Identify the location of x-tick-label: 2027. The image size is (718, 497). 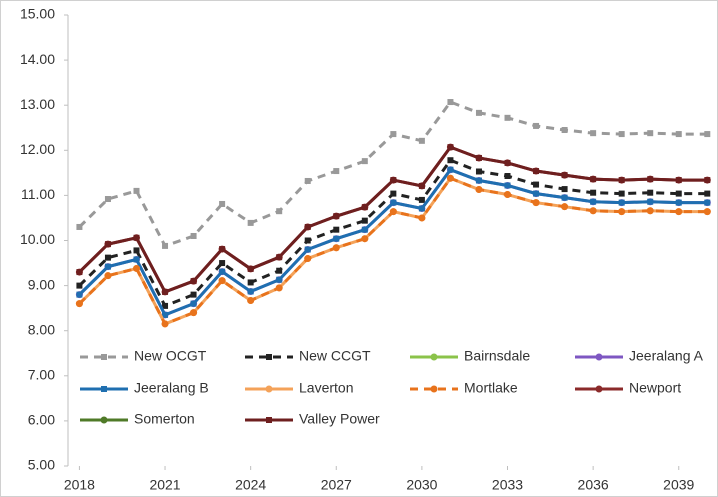
(336, 485).